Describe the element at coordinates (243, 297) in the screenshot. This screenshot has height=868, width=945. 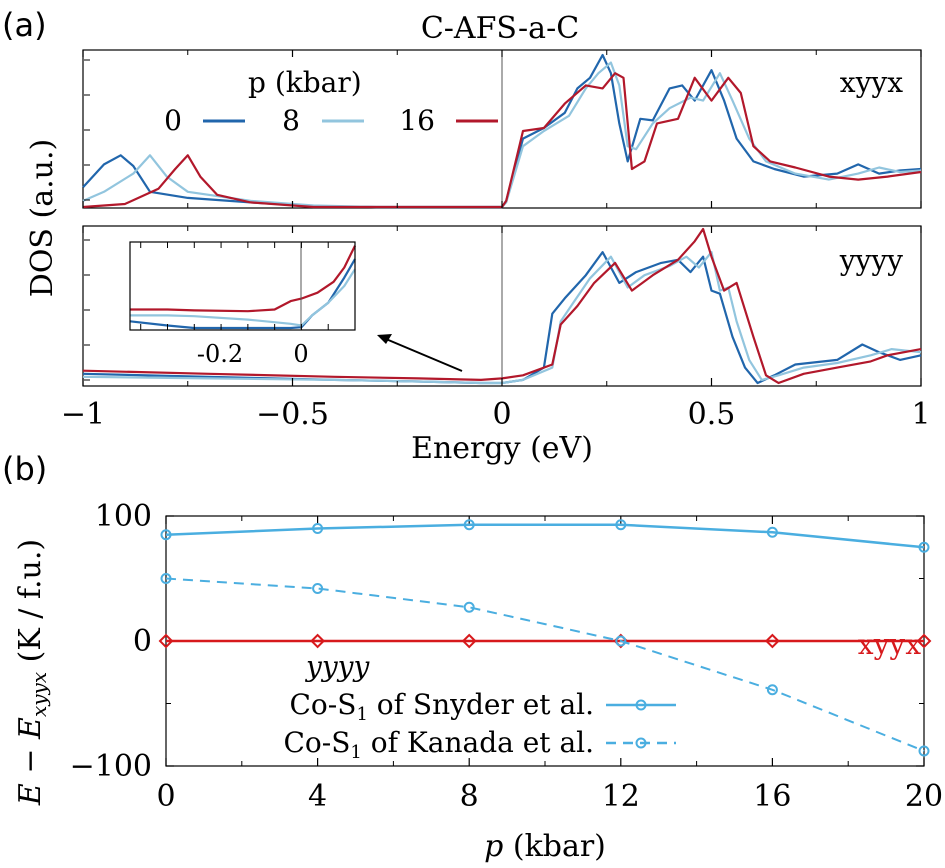
I see `inset-curve-p8` at that location.